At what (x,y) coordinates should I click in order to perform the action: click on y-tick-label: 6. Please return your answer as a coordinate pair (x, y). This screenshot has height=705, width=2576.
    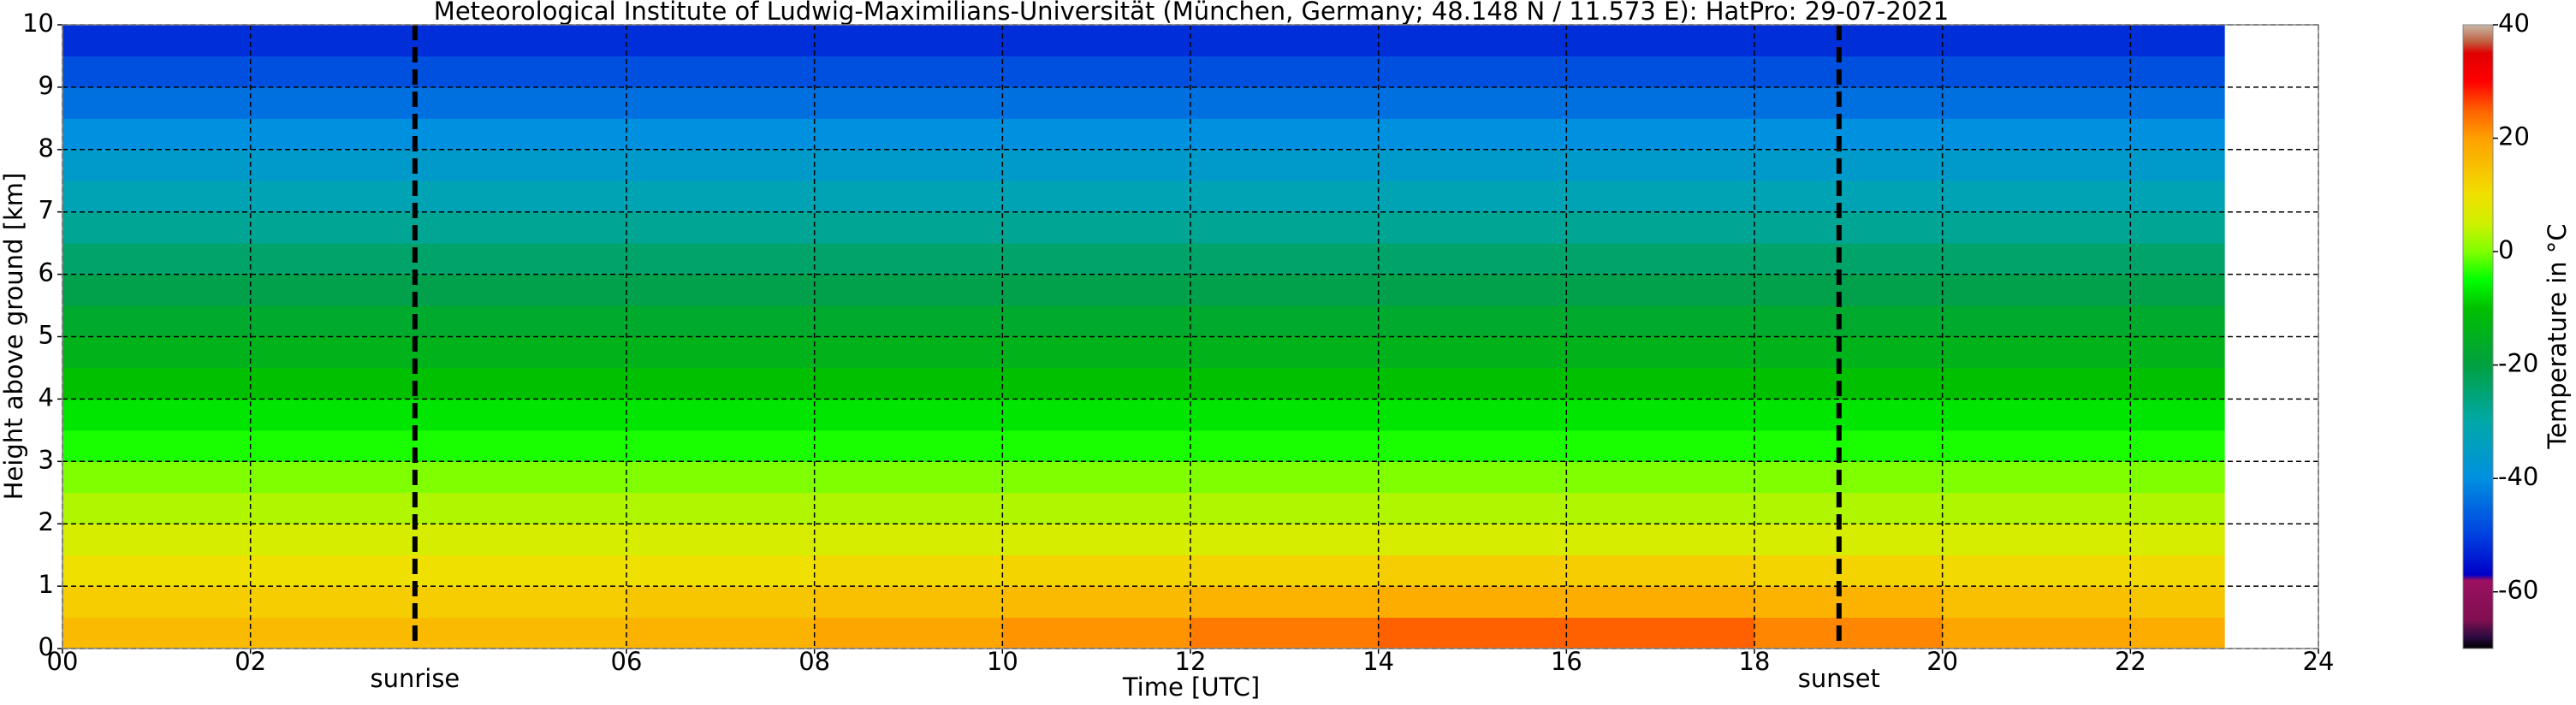
    Looking at the image, I should click on (46, 272).